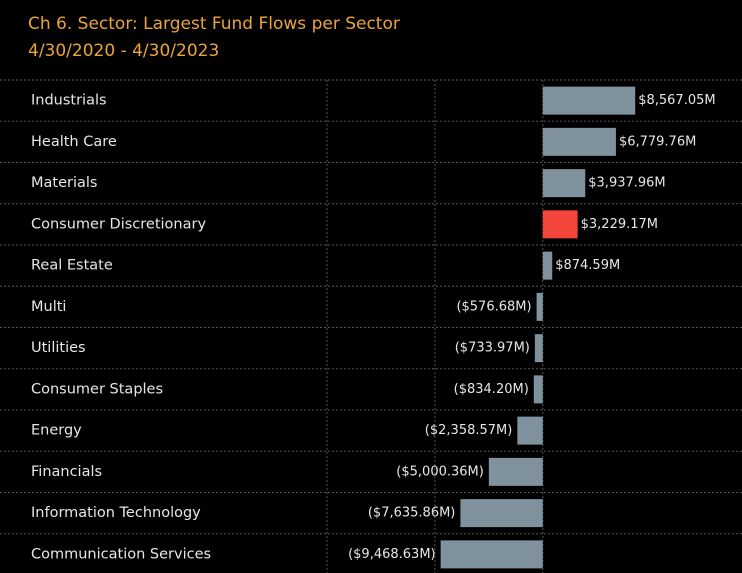 This screenshot has height=573, width=742. I want to click on category-label: Industrials, so click(69, 101).